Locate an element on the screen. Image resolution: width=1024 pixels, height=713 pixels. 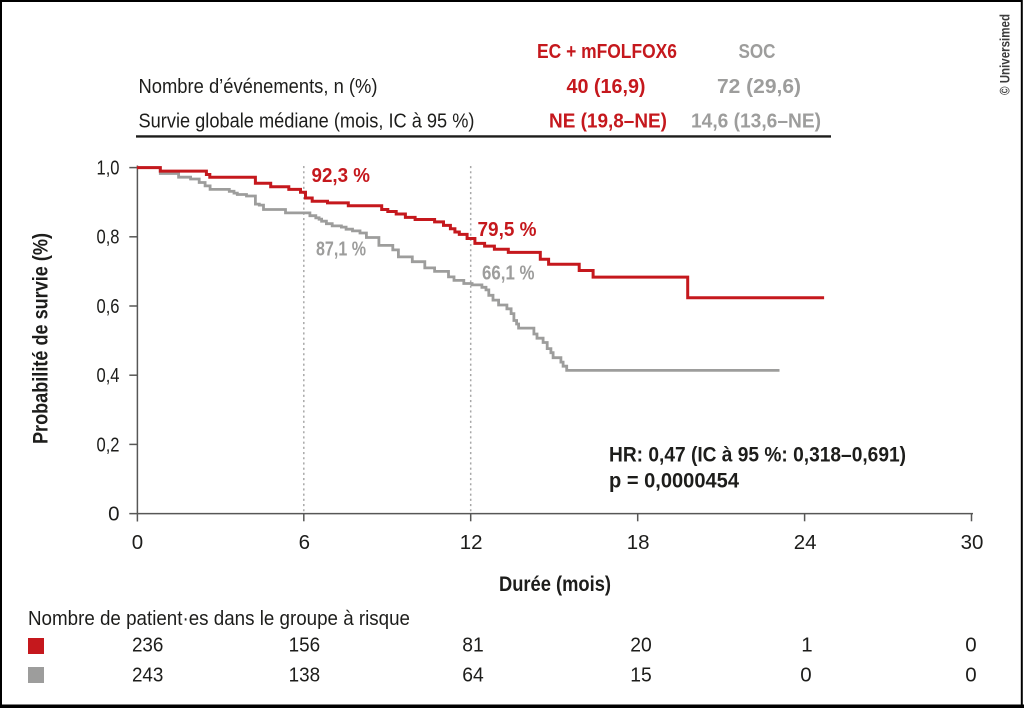
svg-text: 12 is located at coordinates (471, 542).